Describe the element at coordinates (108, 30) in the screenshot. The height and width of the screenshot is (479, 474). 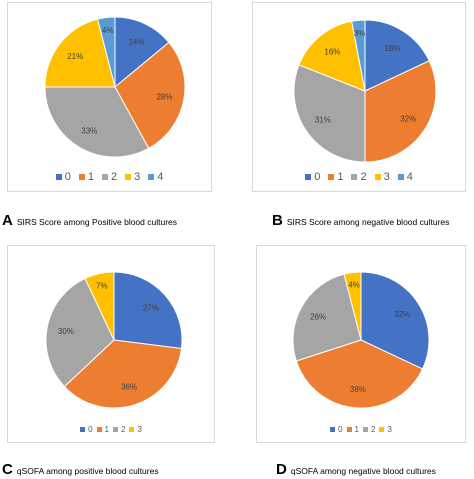
I see `slice-label-4: 4%` at that location.